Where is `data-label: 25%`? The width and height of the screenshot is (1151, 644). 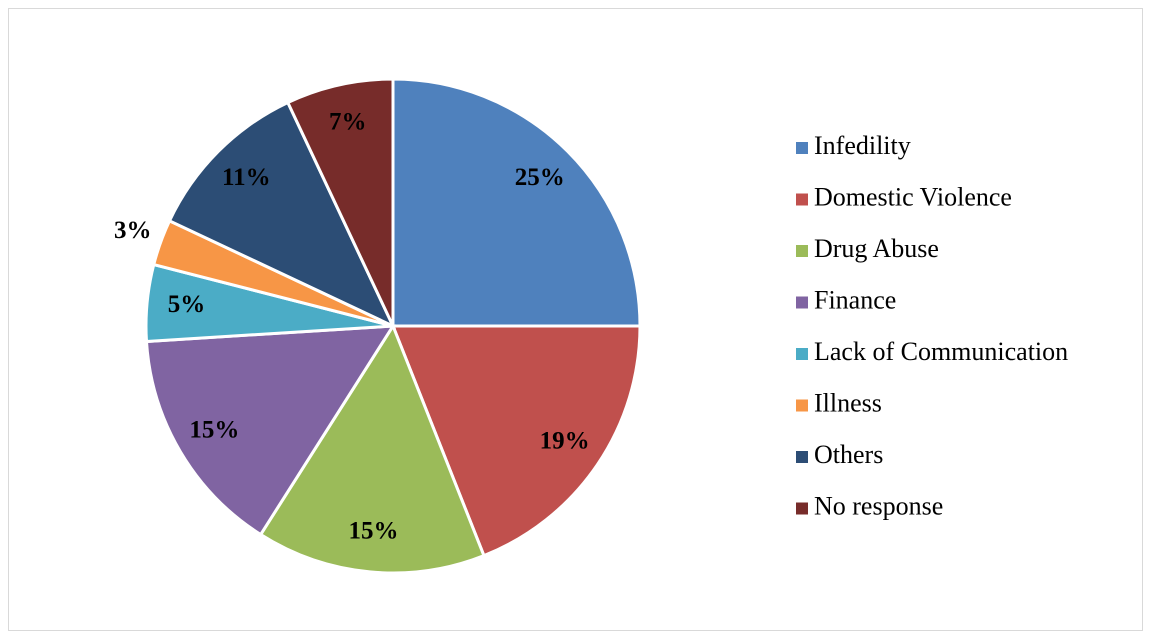
data-label: 25% is located at coordinates (540, 177).